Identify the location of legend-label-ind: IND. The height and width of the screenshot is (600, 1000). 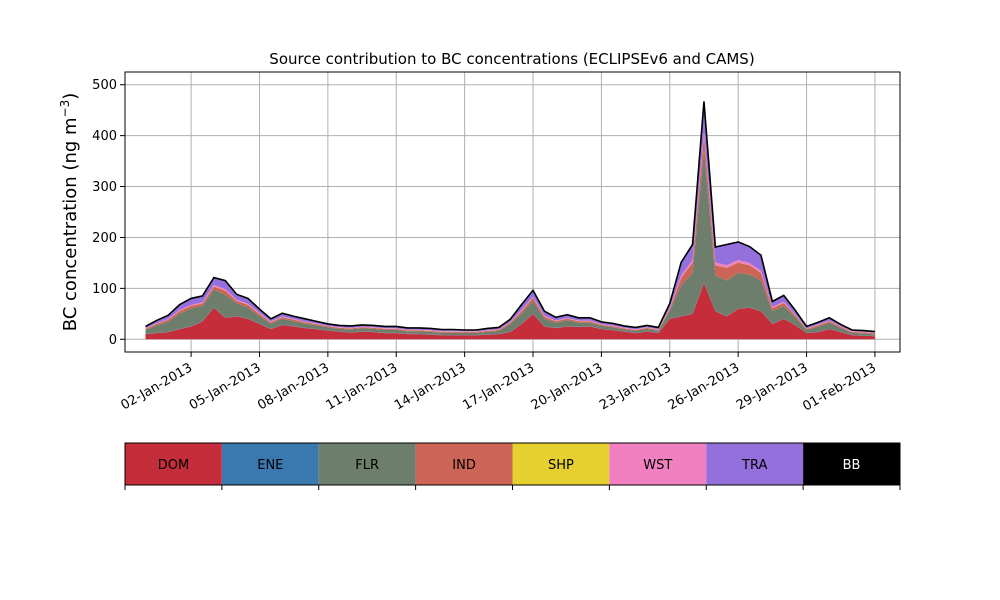
(464, 465).